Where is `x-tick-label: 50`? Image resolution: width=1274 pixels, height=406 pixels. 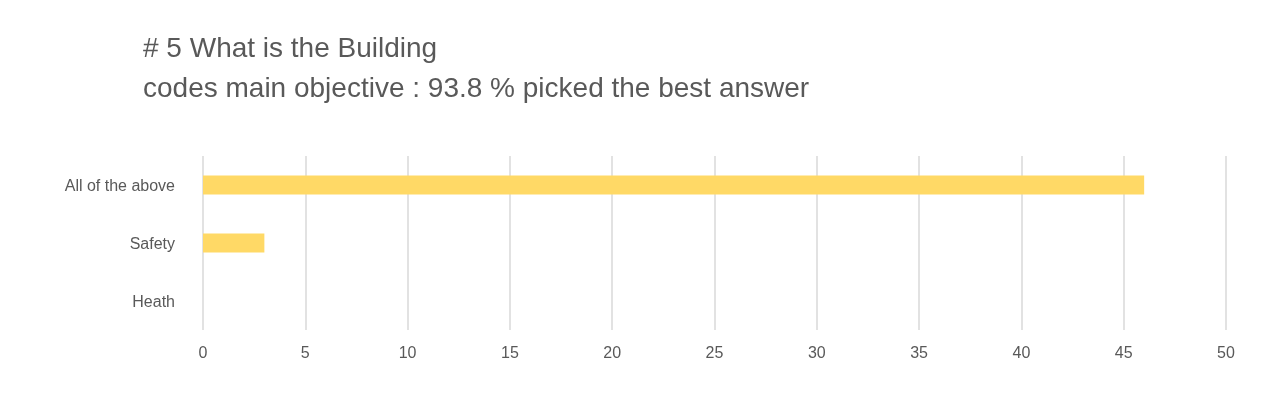
x-tick-label: 50 is located at coordinates (1226, 352).